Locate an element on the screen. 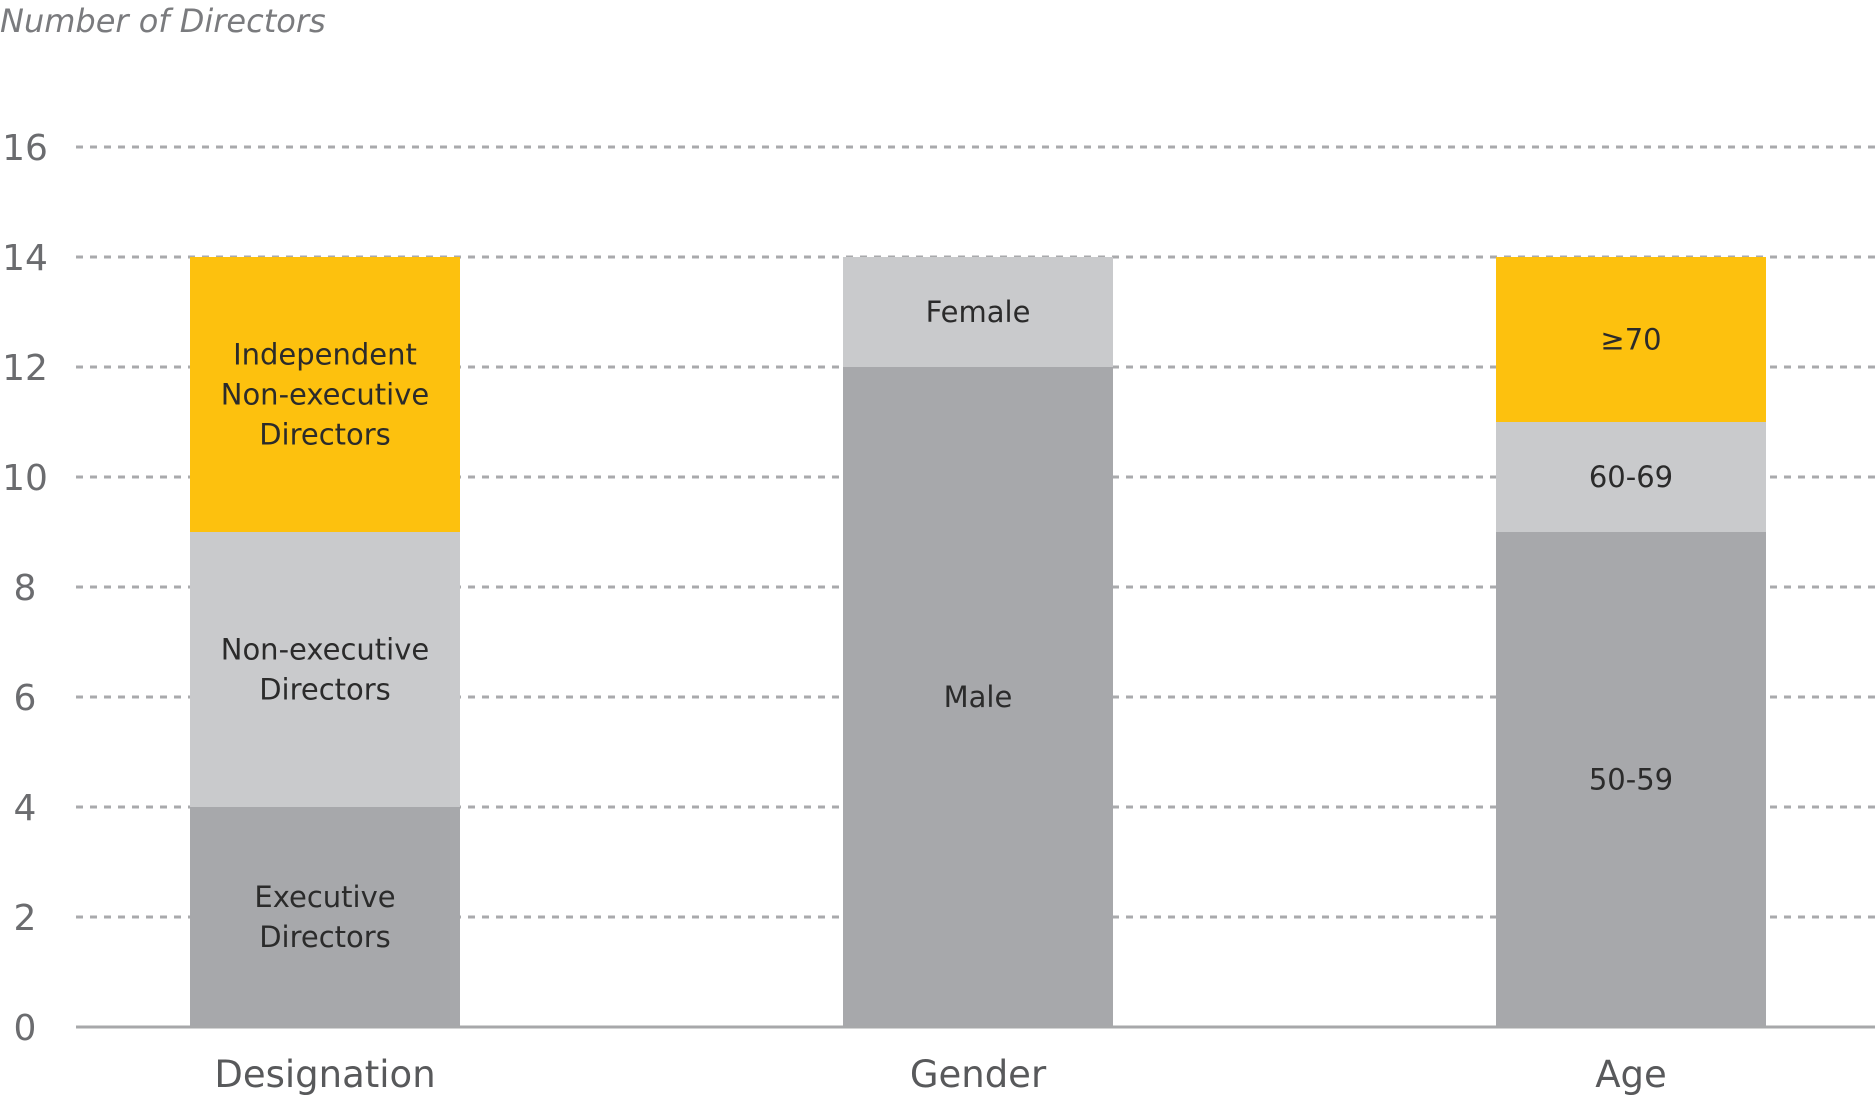 The image size is (1875, 1100). y-tick-label: 10 is located at coordinates (25, 478).